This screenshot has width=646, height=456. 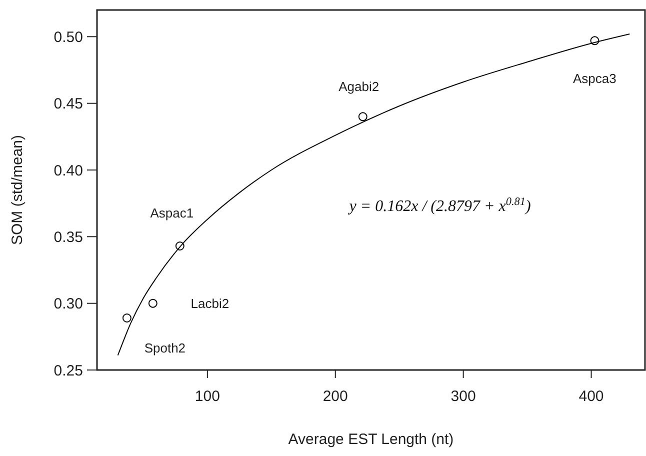 I want to click on x-tick-label: 100, so click(x=207, y=396).